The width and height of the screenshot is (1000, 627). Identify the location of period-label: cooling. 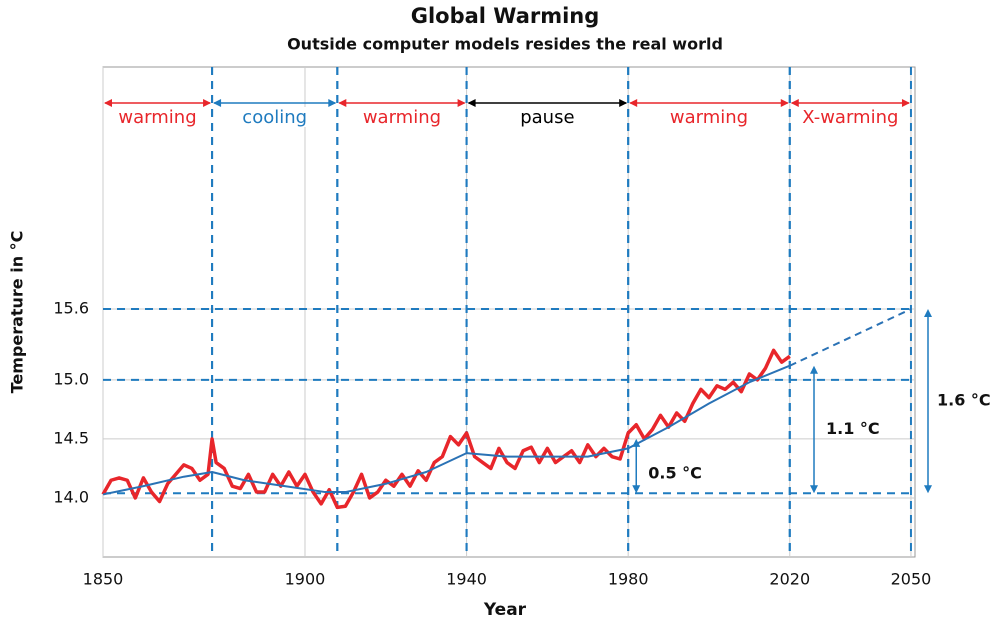
(274, 117).